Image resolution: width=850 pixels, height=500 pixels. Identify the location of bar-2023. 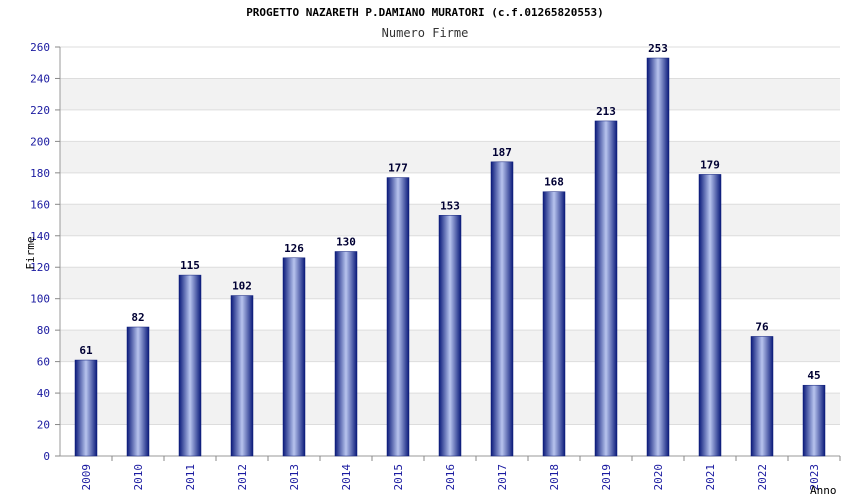
(814, 420).